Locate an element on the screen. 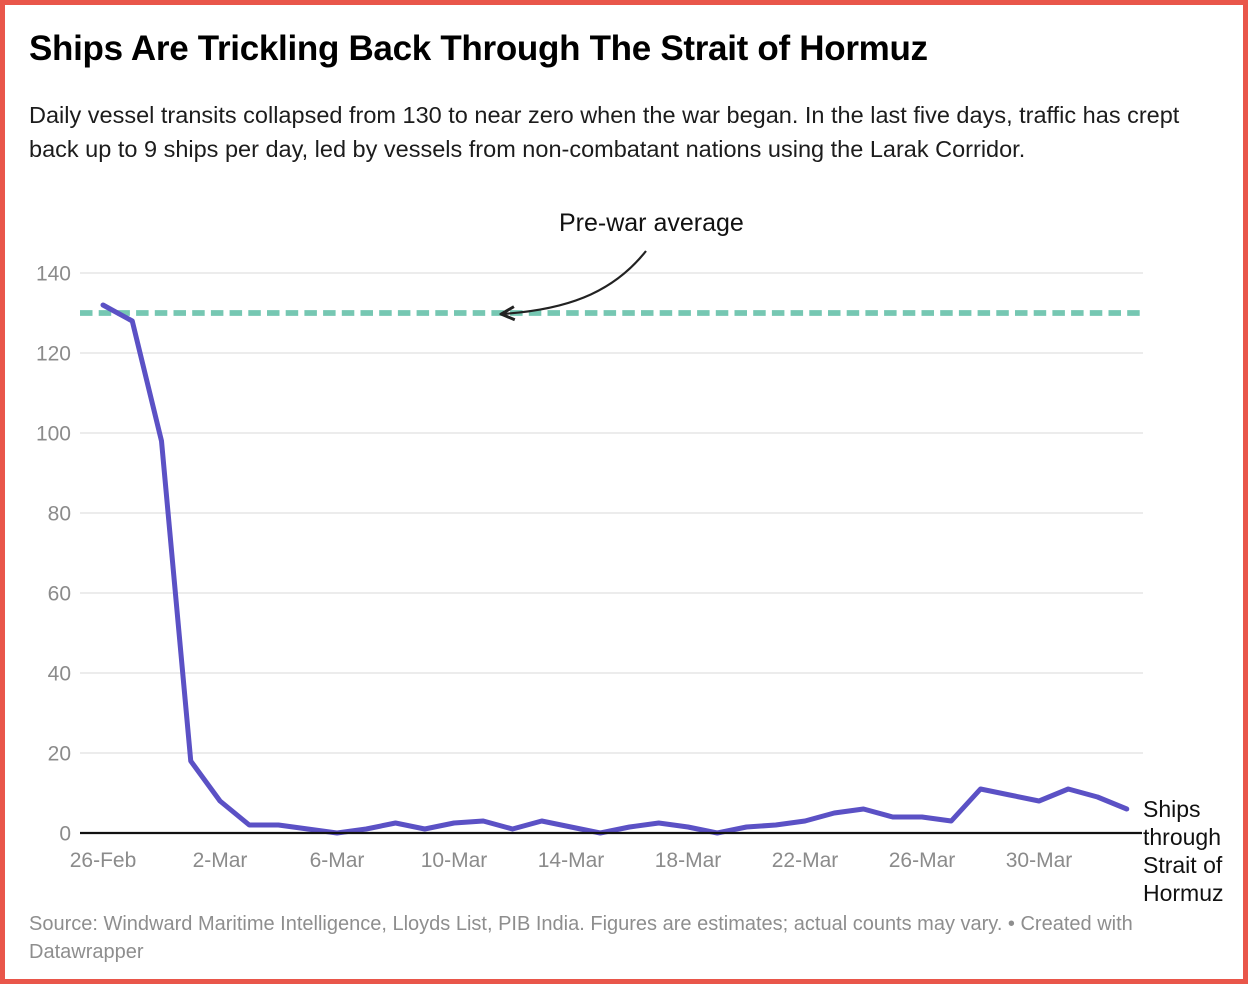 This screenshot has height=984, width=1248. y-tick-label: 100 is located at coordinates (53, 434).